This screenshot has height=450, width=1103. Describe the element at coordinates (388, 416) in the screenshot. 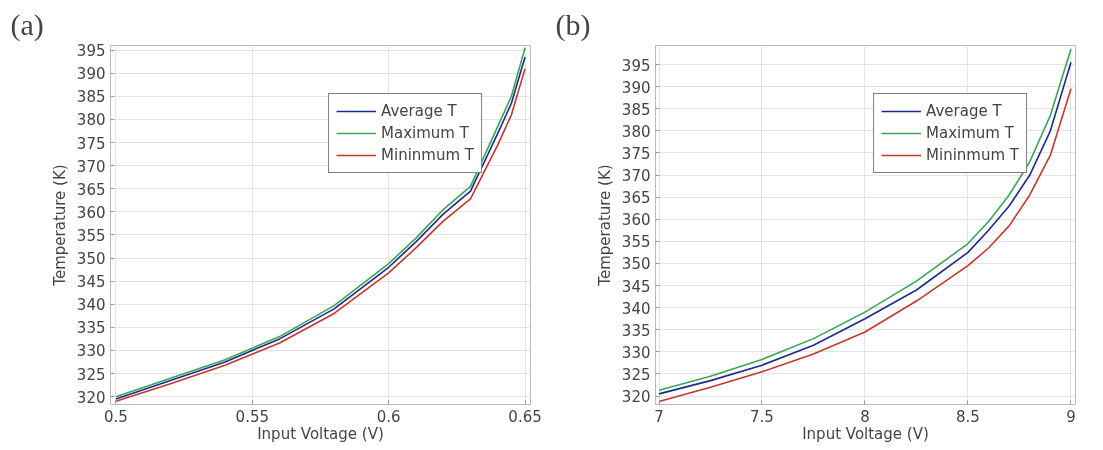

I see `x-tick-label: 0.6` at that location.